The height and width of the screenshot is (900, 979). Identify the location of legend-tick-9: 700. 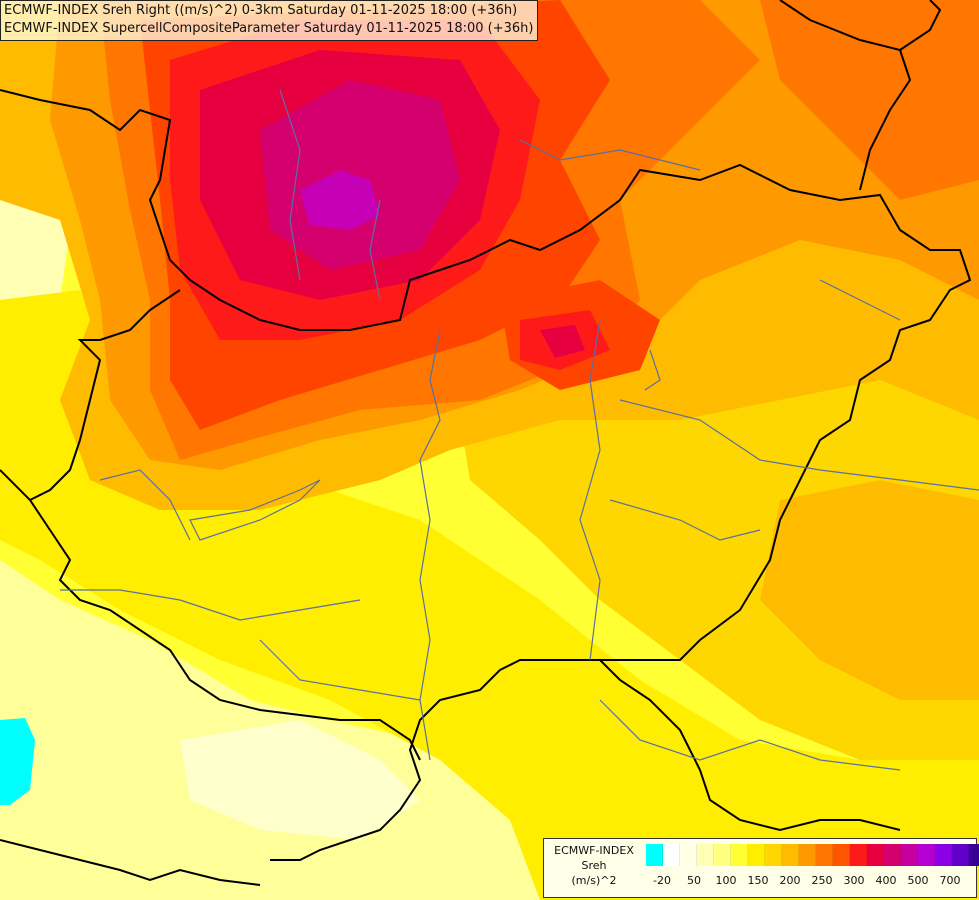
(950, 880).